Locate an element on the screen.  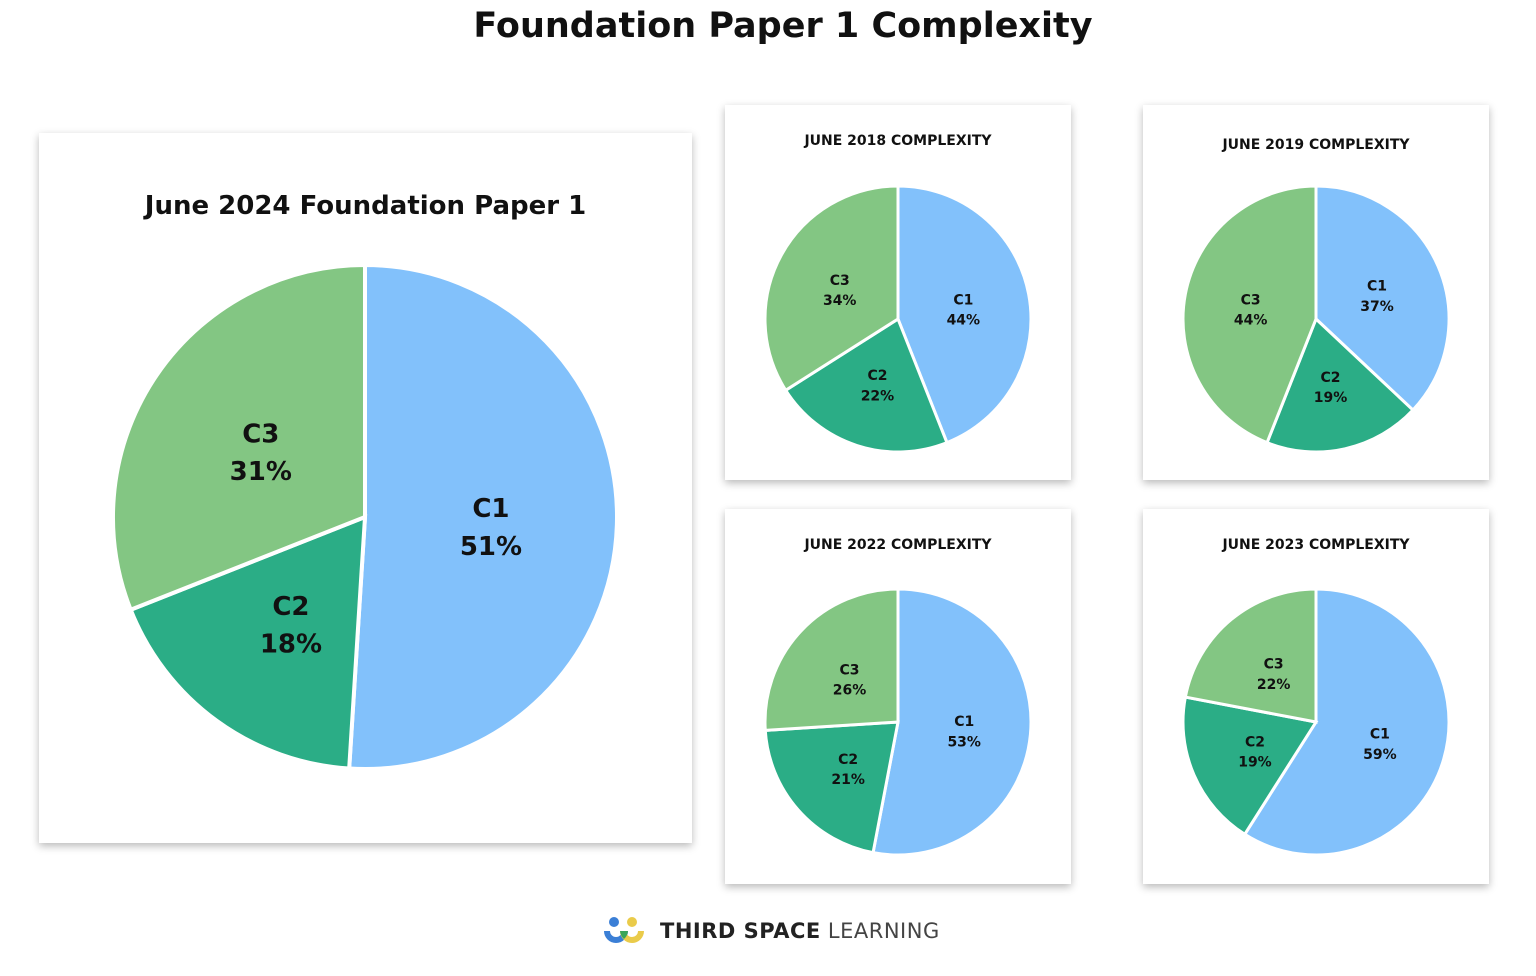
slice-label-c3: C3 31% is located at coordinates (261, 453).